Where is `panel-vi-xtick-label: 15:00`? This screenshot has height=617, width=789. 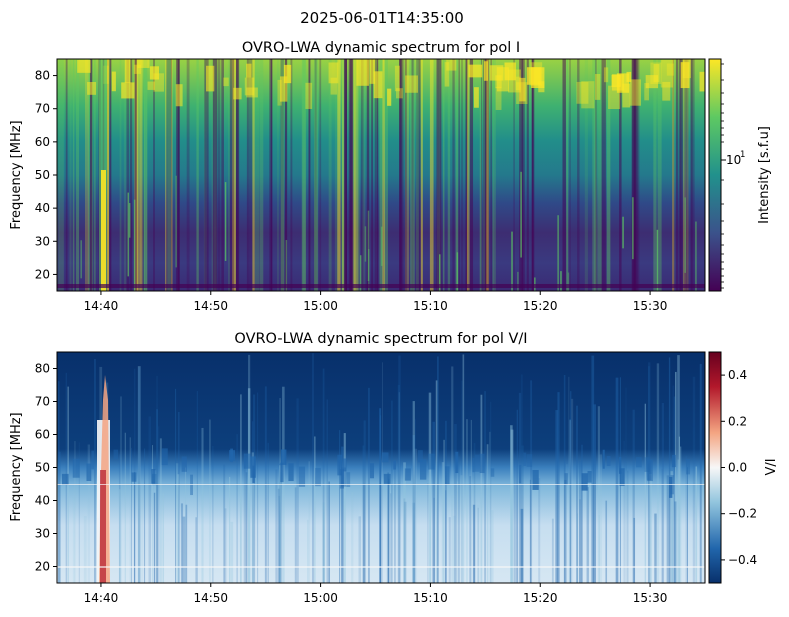 panel-vi-xtick-label: 15:00 is located at coordinates (320, 598).